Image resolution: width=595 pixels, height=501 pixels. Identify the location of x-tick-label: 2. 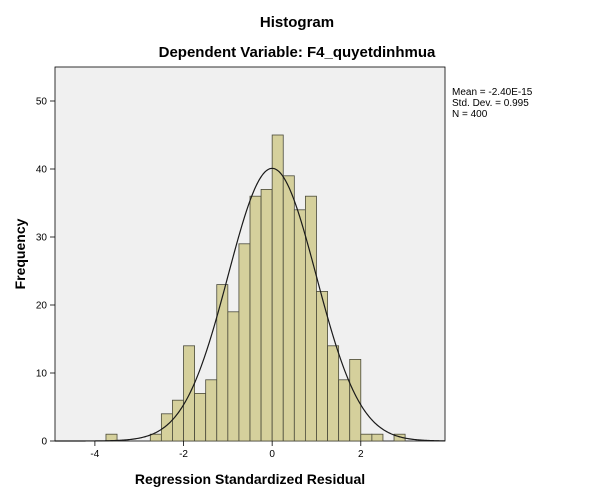
(361, 454).